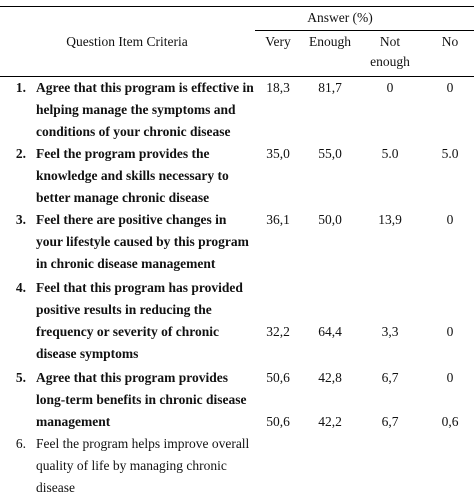  I want to click on group-header: Answer (%), so click(340, 17).